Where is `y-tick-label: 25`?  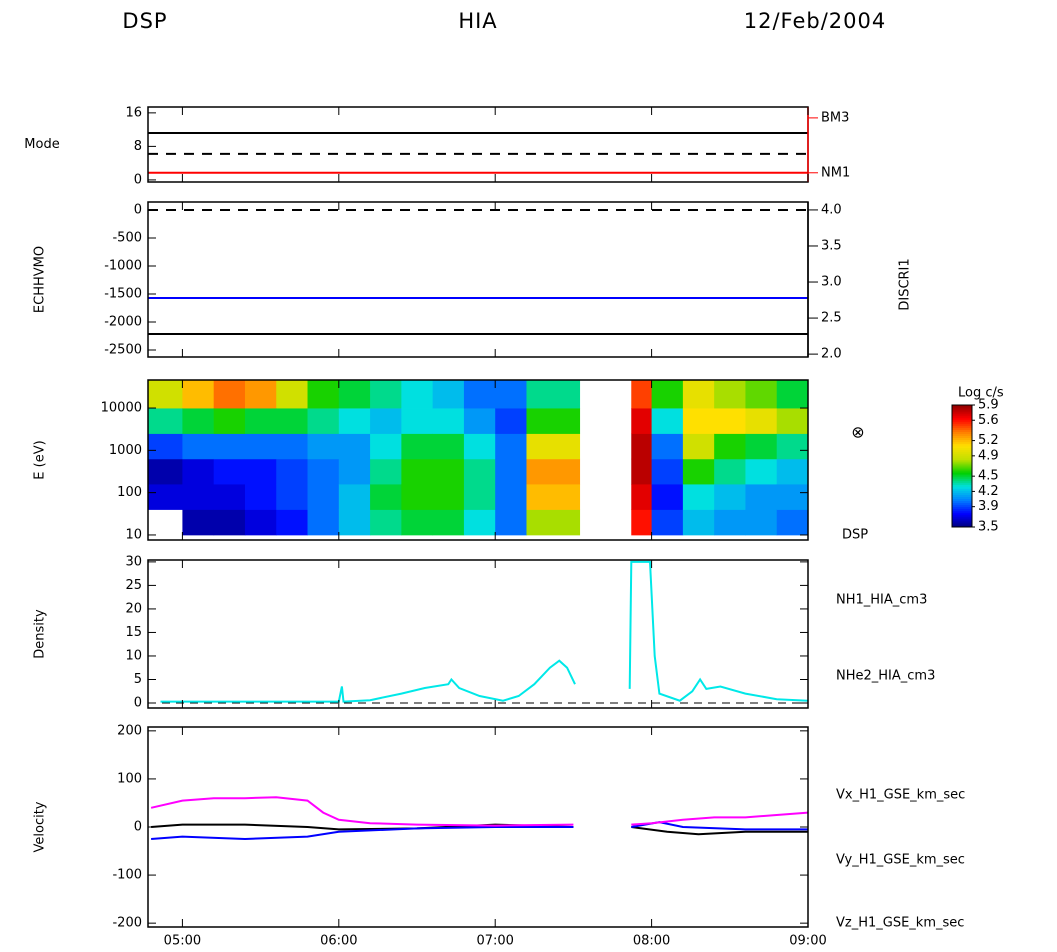
y-tick-label: 25 is located at coordinates (133, 585).